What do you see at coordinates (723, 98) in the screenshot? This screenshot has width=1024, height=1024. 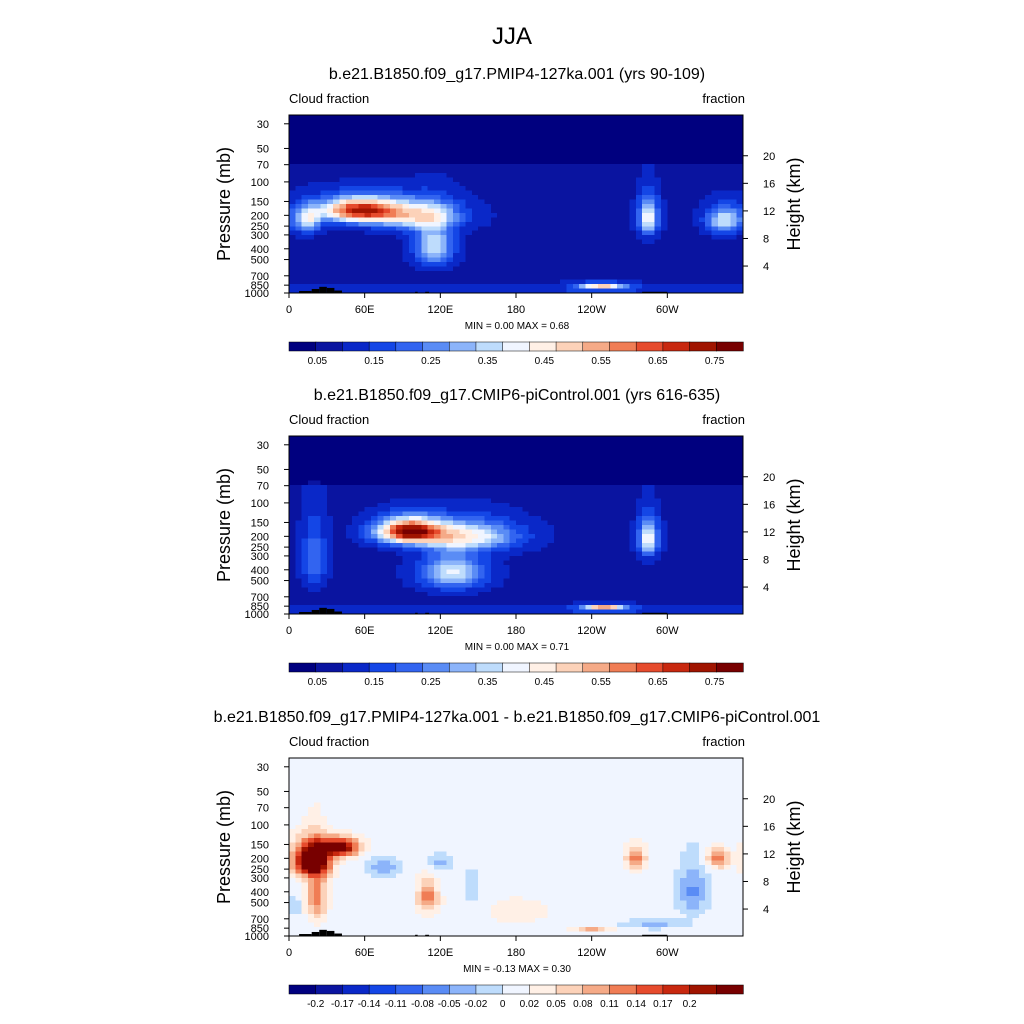 I see `right-label: fraction` at bounding box center [723, 98].